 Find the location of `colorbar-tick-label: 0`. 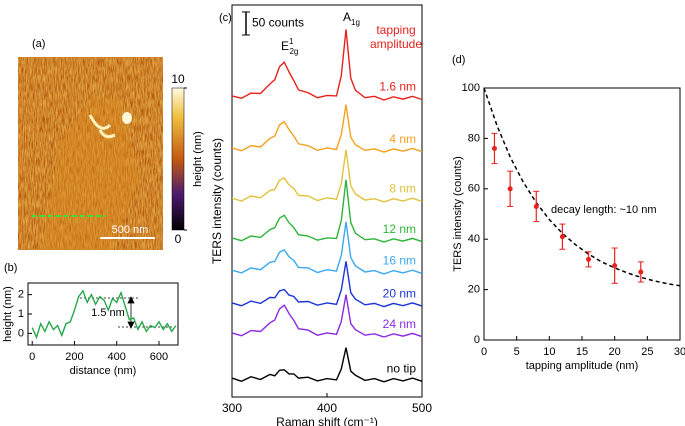

colorbar-tick-label: 0 is located at coordinates (178, 239).